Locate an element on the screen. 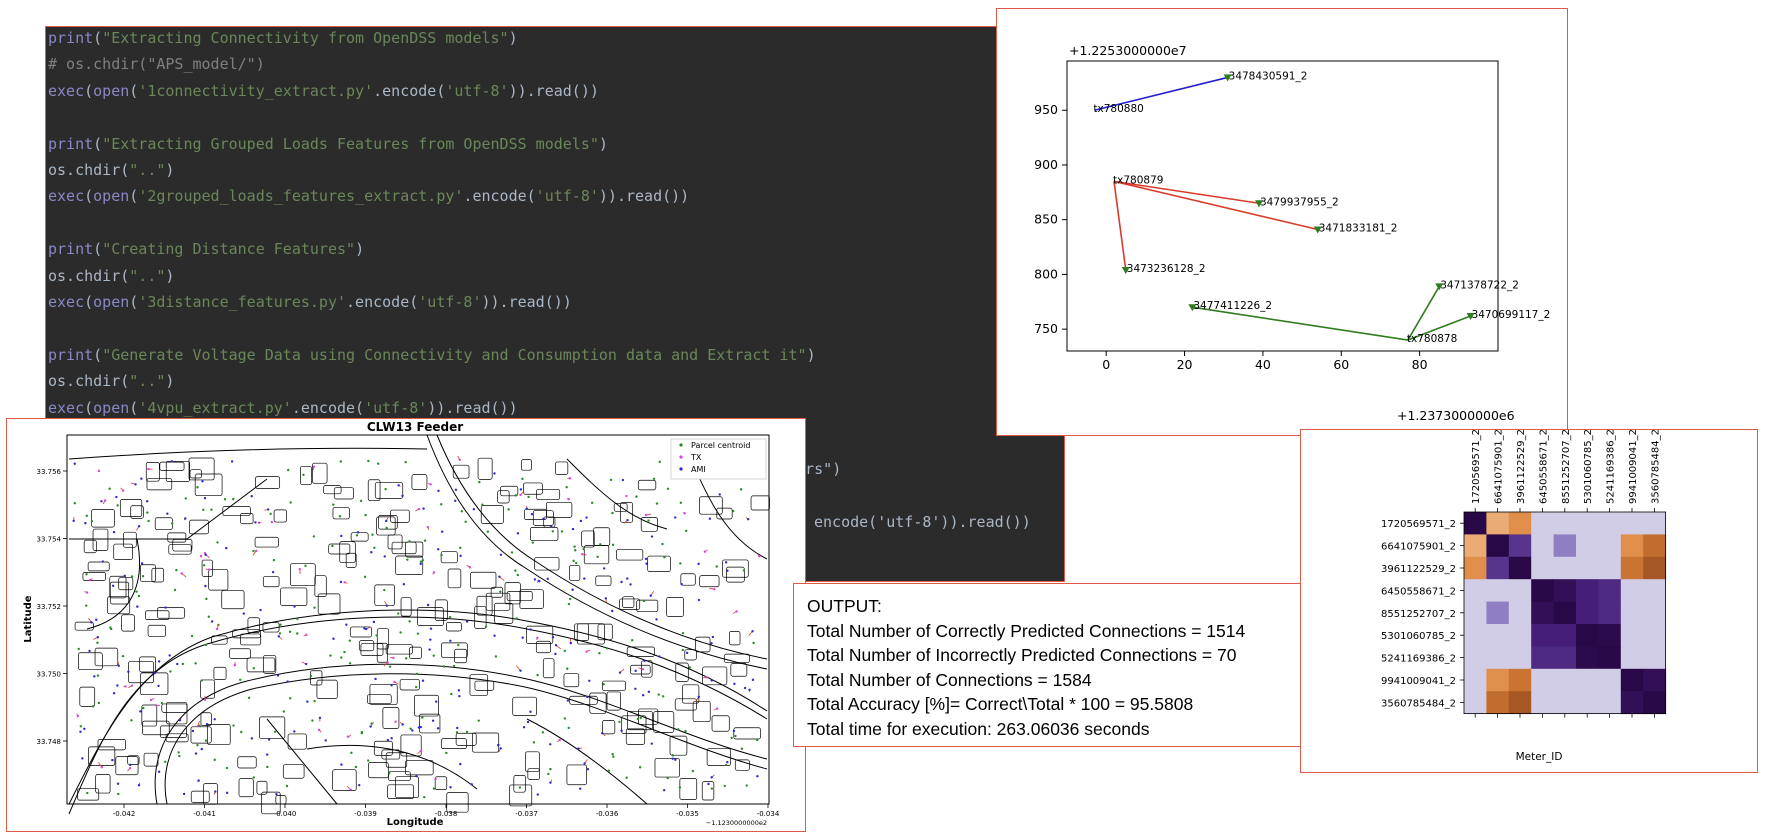 Image resolution: width=1766 pixels, height=840 pixels. connection-line is located at coordinates (1120, 226).